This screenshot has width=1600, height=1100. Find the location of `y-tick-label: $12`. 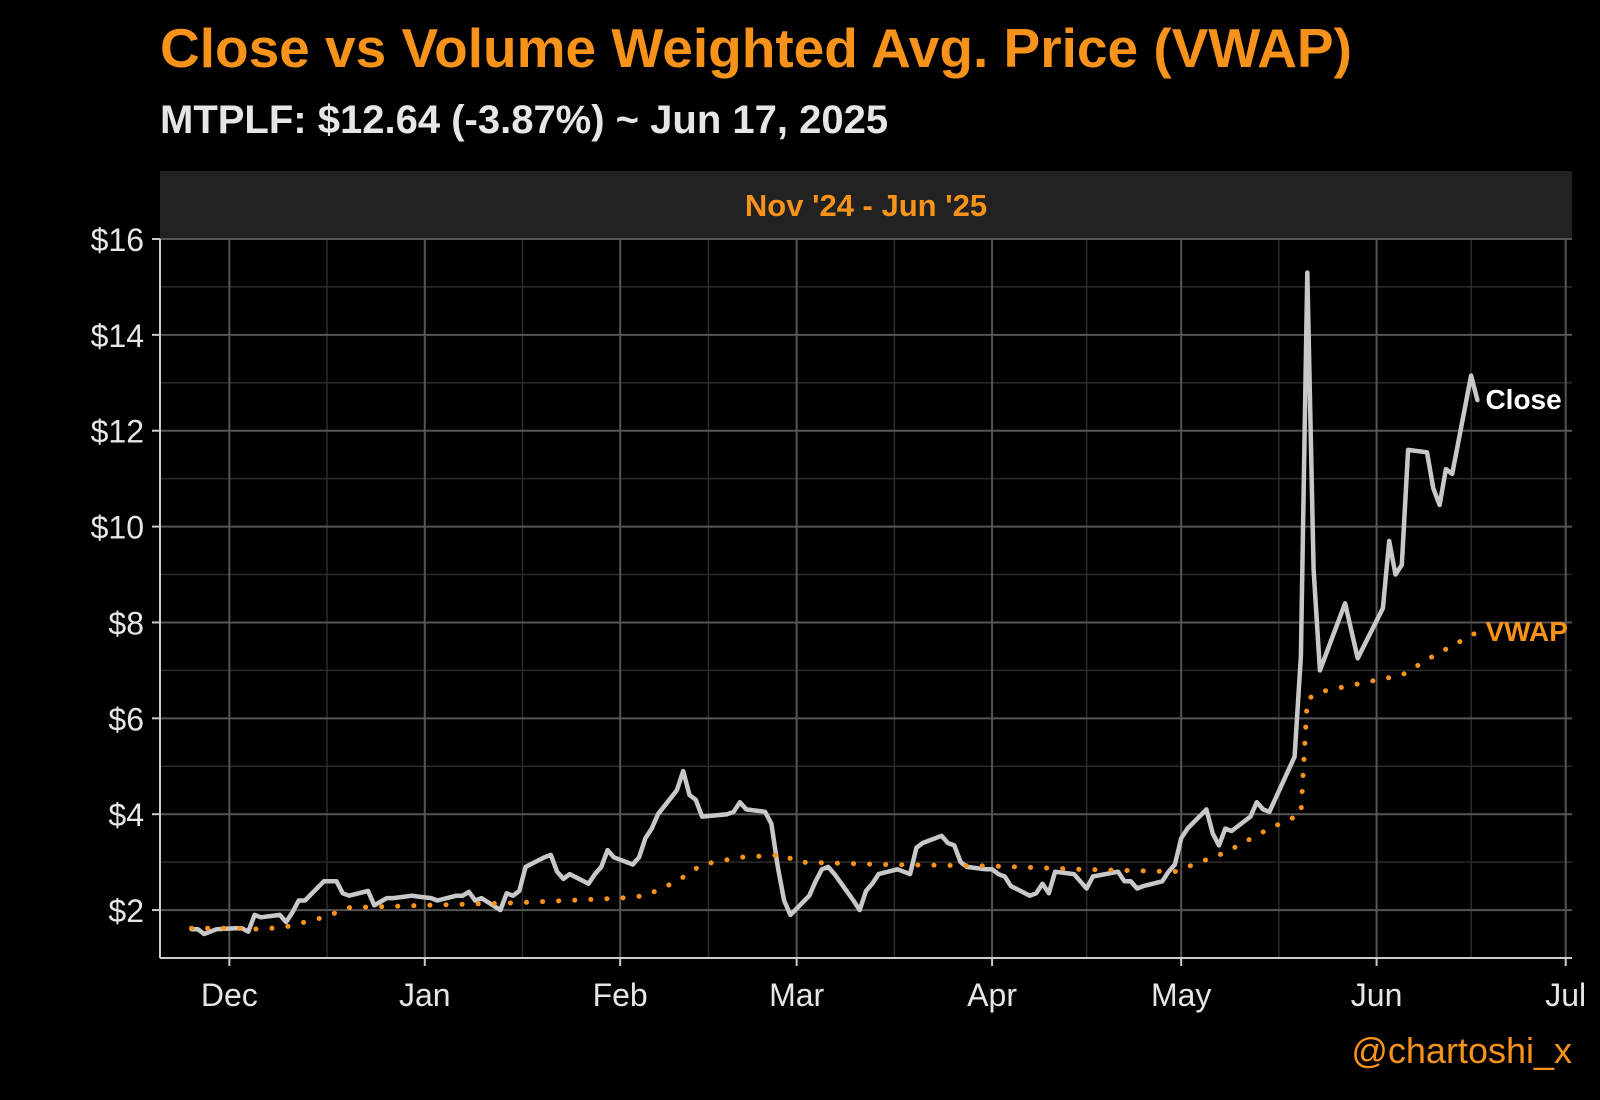

y-tick-label: $12 is located at coordinates (117, 432).